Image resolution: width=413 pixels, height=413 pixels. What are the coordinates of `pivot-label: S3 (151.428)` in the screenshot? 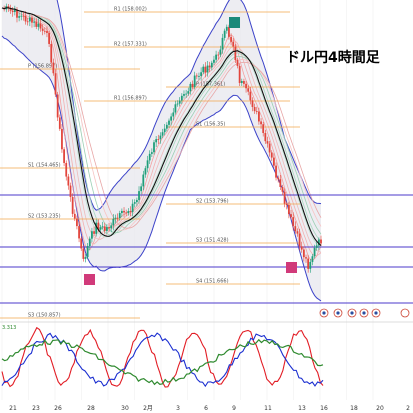 It's located at (212, 241).